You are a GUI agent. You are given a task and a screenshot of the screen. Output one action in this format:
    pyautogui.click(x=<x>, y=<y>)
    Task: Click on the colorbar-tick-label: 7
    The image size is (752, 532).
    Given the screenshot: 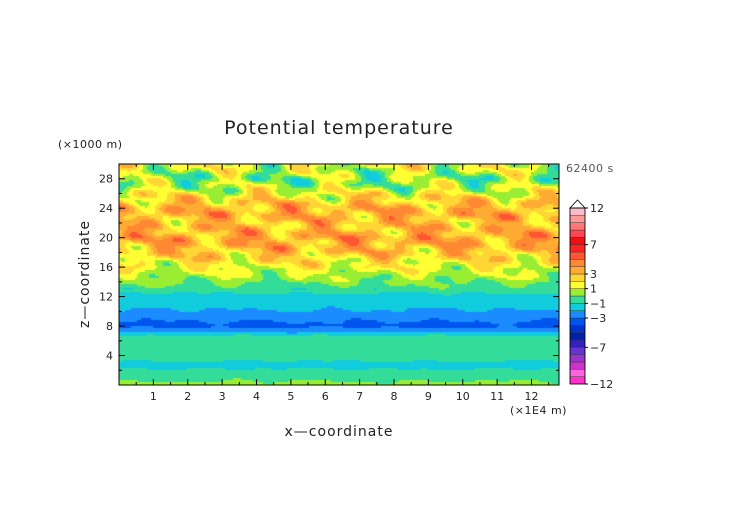 What is the action you would take?
    pyautogui.click(x=593, y=245)
    